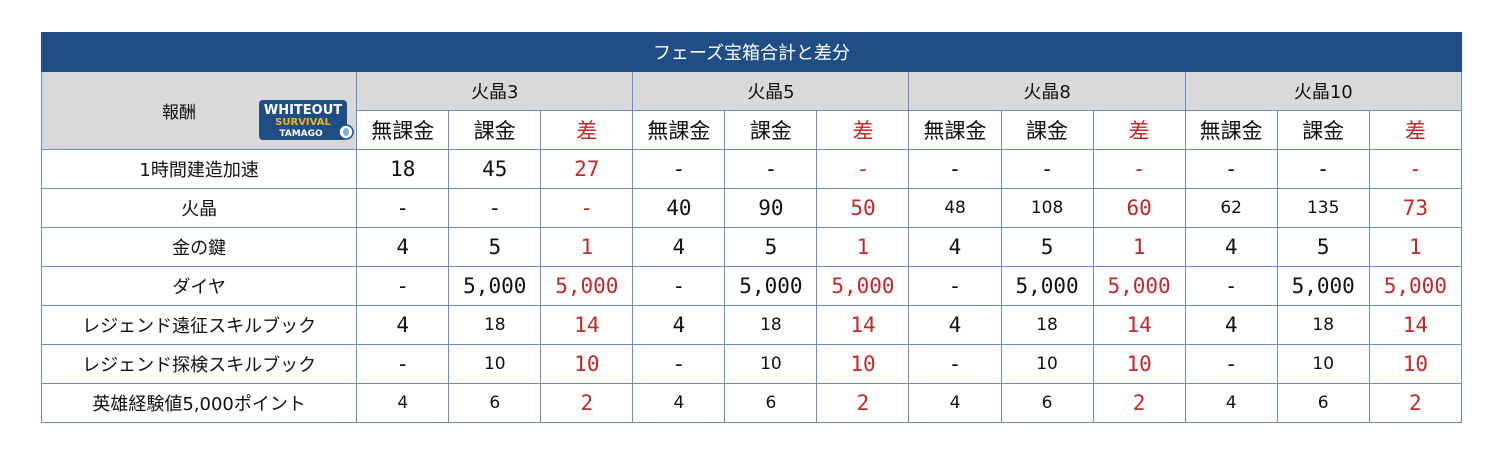 This screenshot has height=458, width=1500. Describe the element at coordinates (495, 91) in the screenshot. I see `group-header-1: 火晶3` at that location.